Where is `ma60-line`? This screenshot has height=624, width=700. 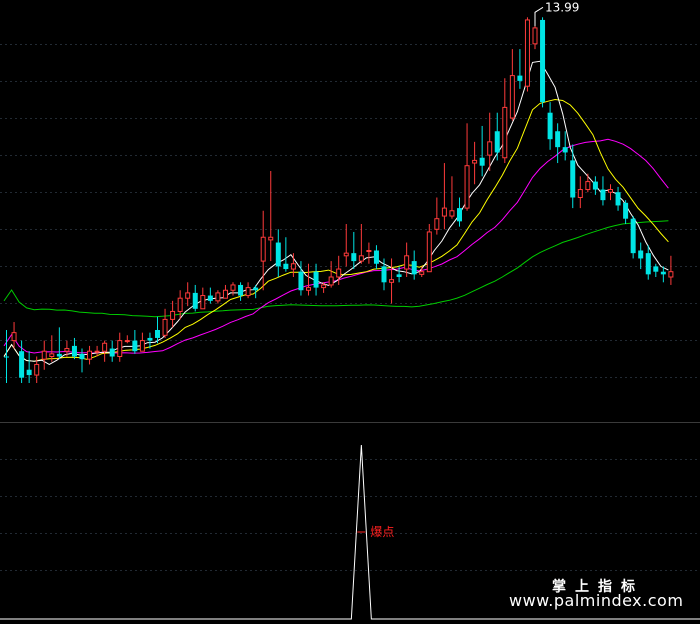 ma60-line is located at coordinates (336, 269).